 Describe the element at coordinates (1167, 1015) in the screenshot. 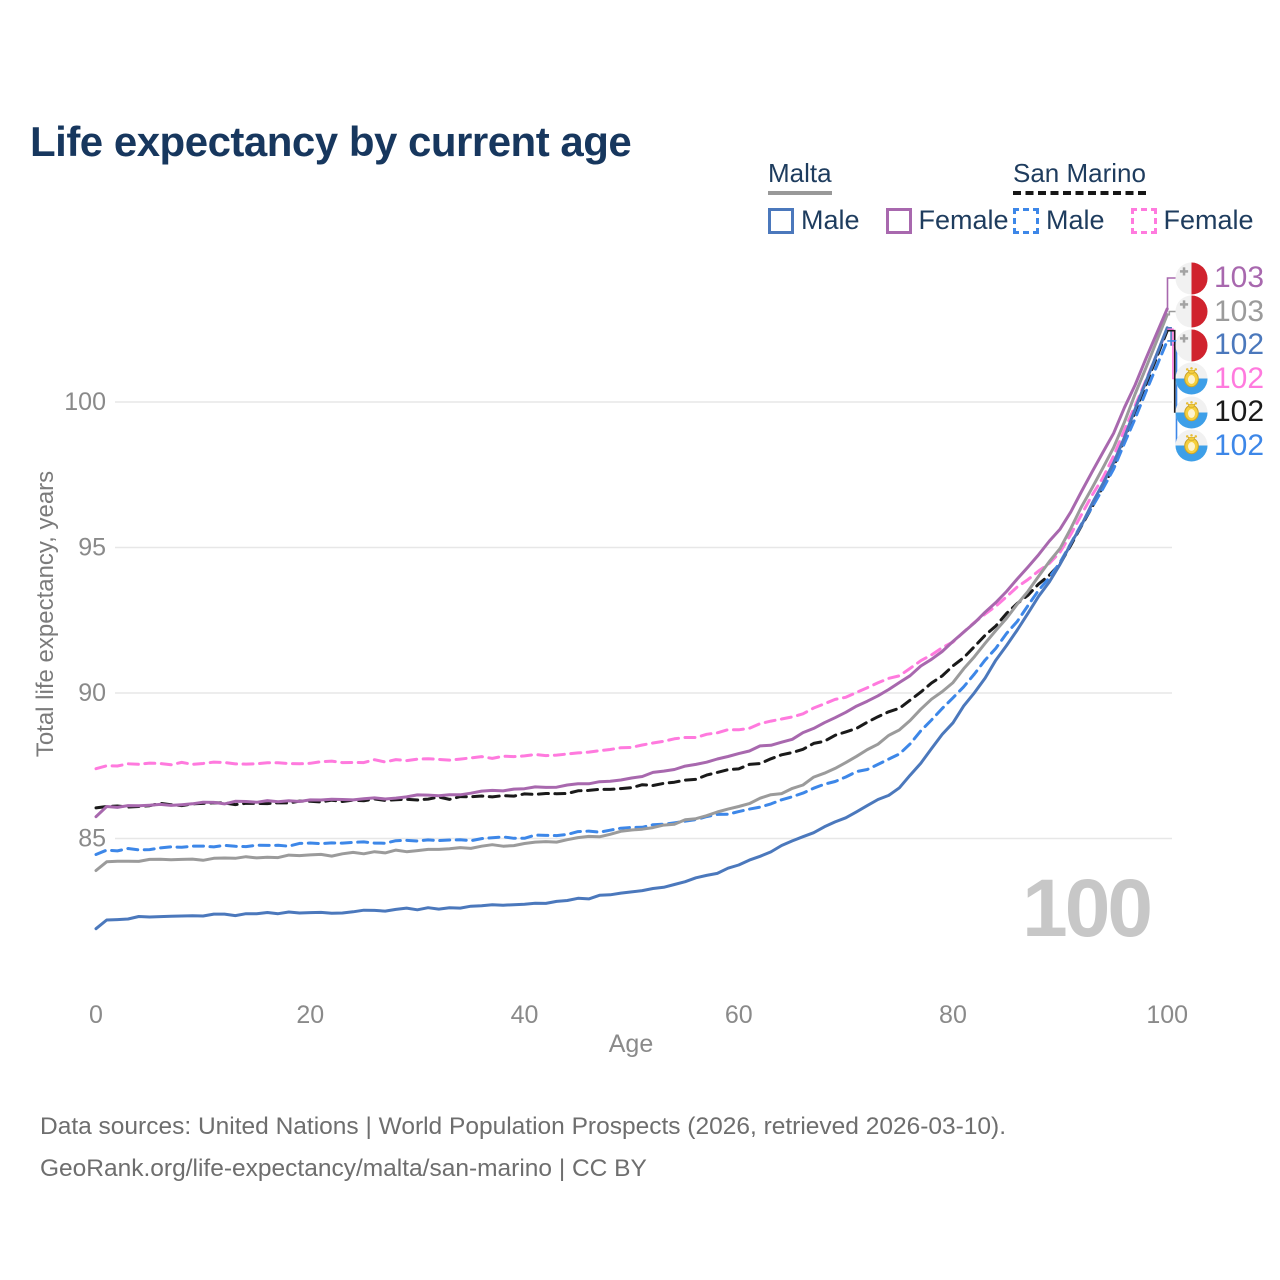

I see `x-tick-100: 100` at that location.